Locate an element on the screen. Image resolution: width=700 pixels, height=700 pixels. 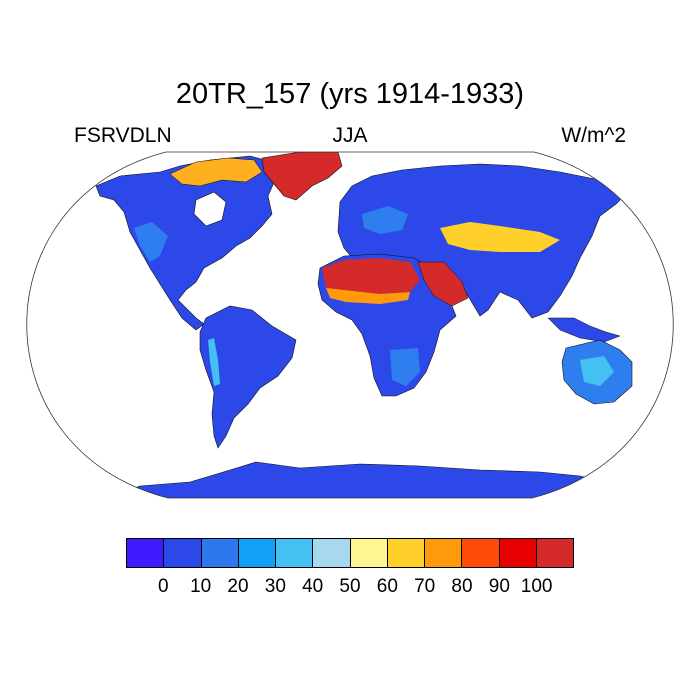
colorbar-tick-label: 30 is located at coordinates (275, 586).